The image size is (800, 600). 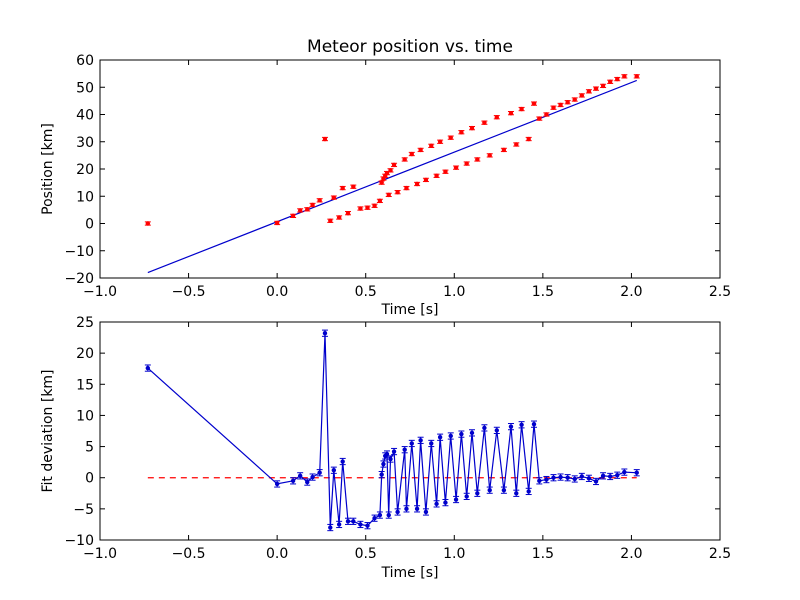 I want to click on deviation-x-tick-label: −0.5, so click(x=189, y=554).